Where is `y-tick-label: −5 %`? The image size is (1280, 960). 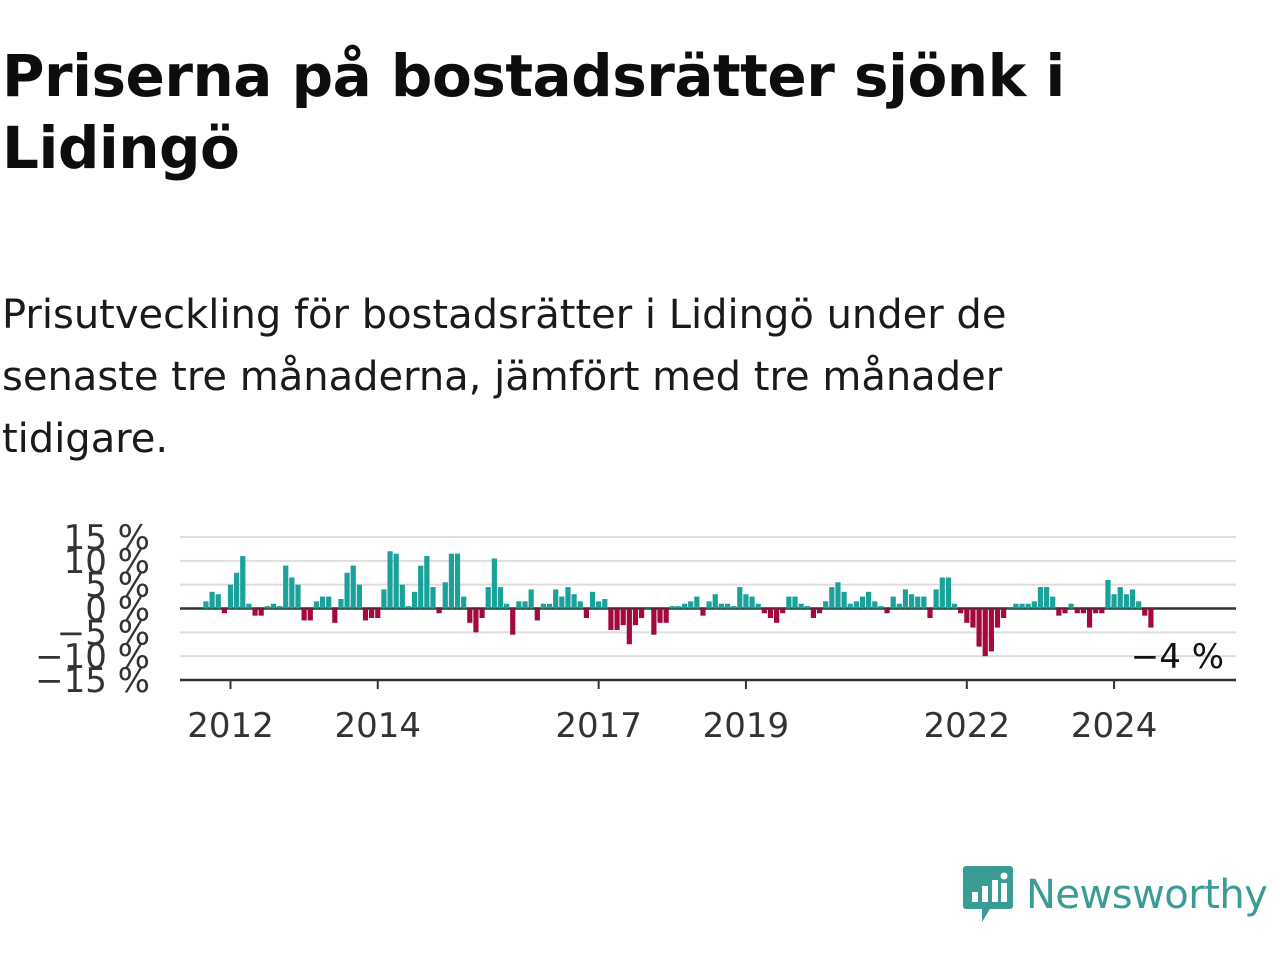
y-tick-label: −5 % is located at coordinates (103, 633).